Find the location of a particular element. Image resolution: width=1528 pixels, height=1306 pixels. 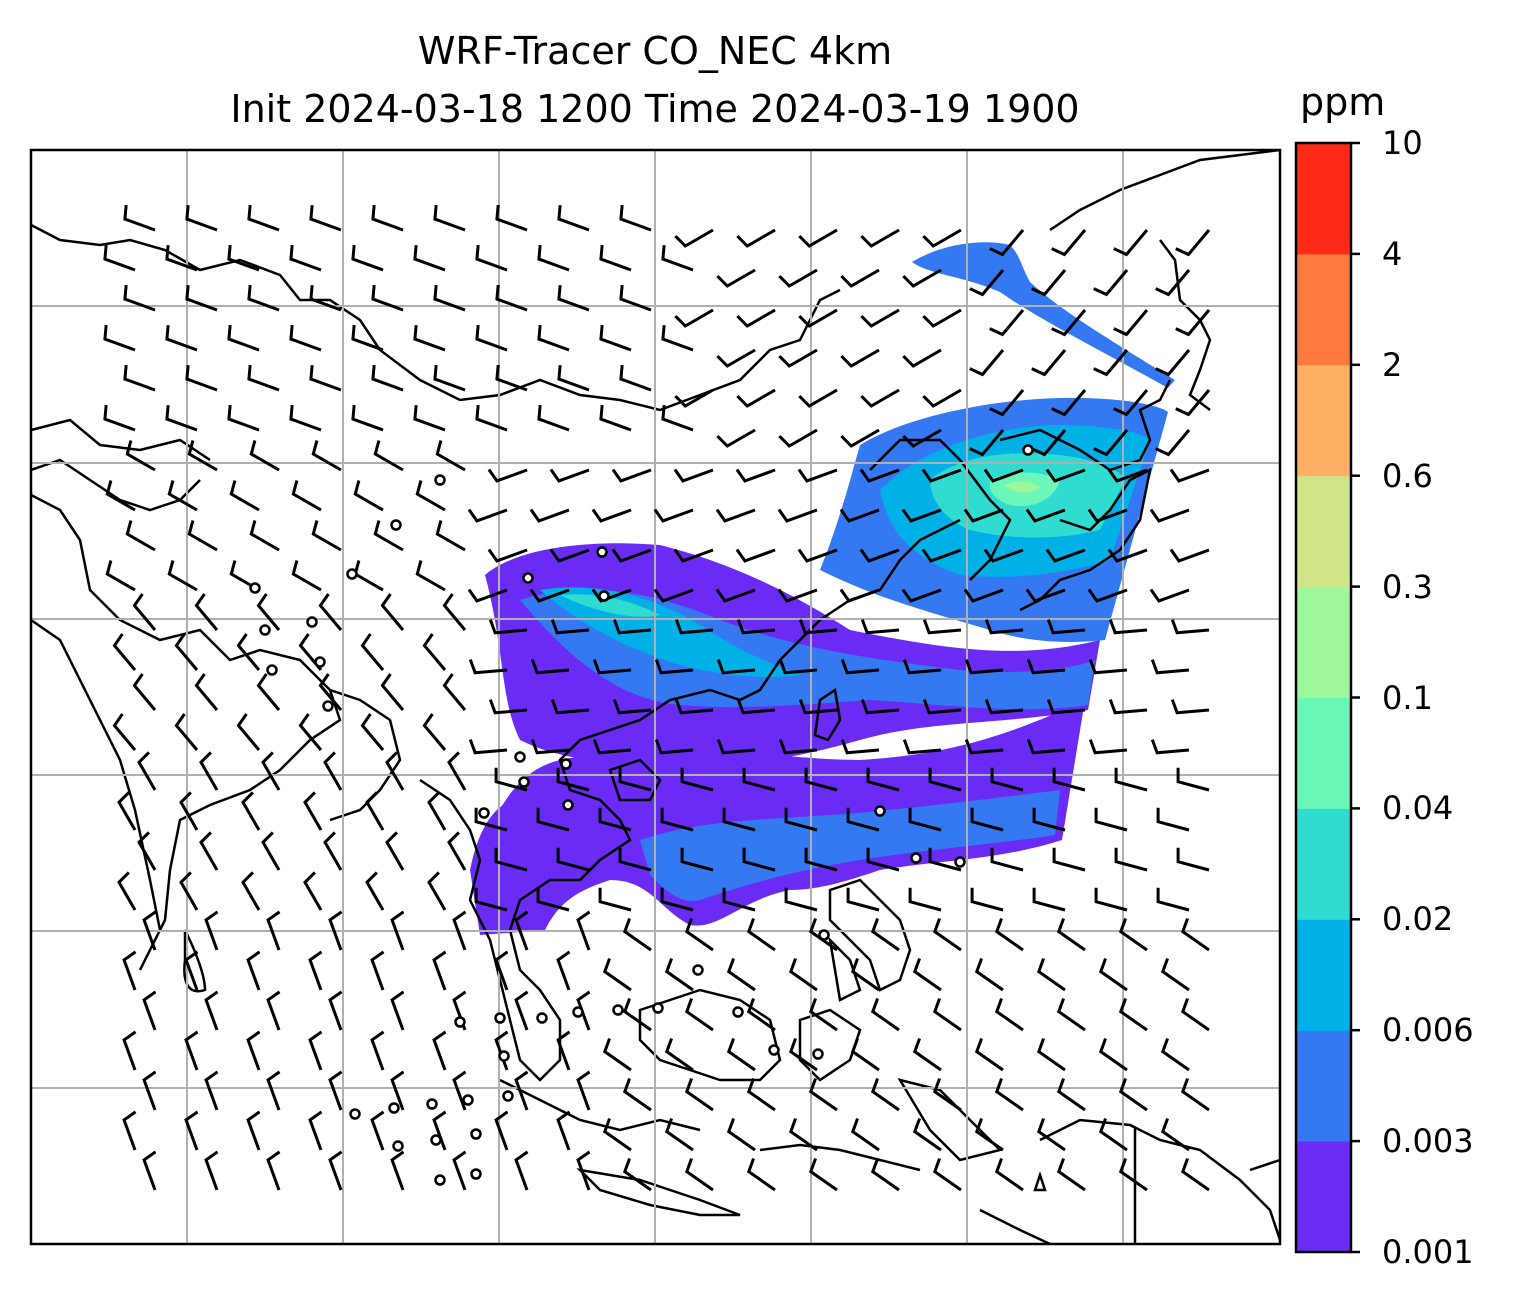

colorbar-tick-label: 0.04 is located at coordinates (1418, 808).